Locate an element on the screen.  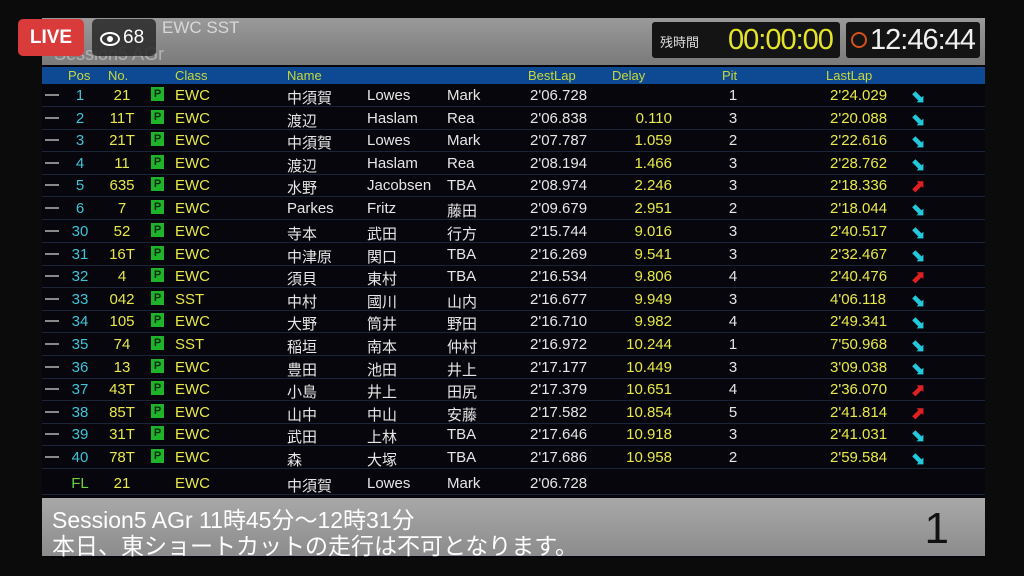
category-title: EWC SST is located at coordinates (201, 27).